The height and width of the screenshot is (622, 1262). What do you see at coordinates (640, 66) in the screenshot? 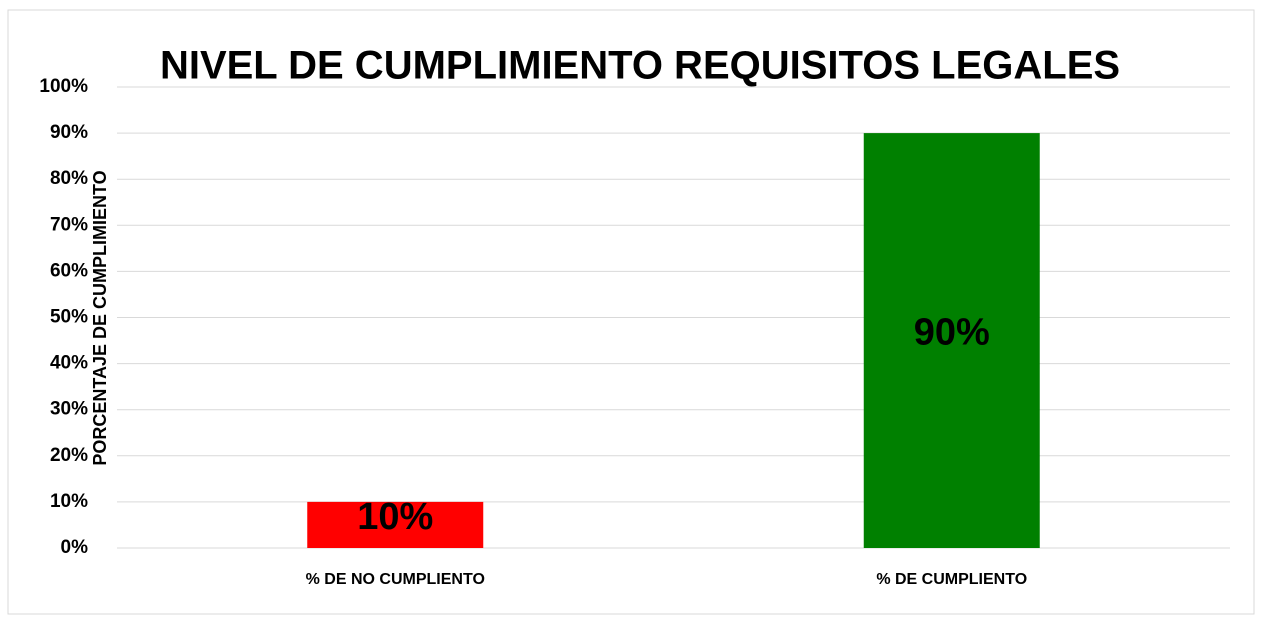
I see `chart-title: NIVEL DE CUMPLIMIENTO REQUISITOS LEGALES` at bounding box center [640, 66].